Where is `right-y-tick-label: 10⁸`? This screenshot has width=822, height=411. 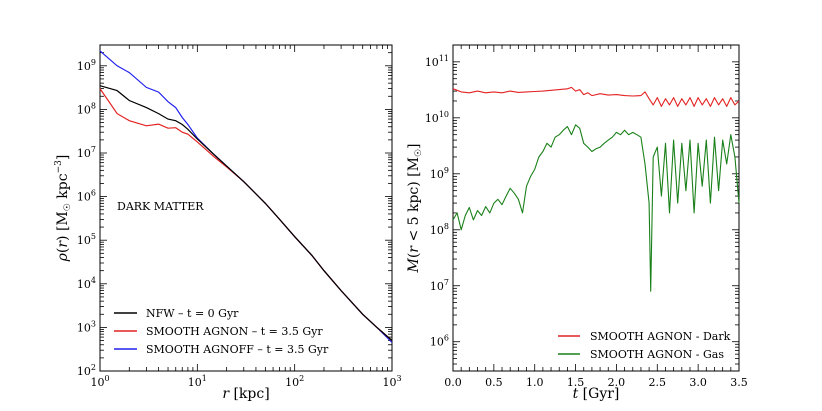 right-y-tick-label: 10⁸ is located at coordinates (439, 229).